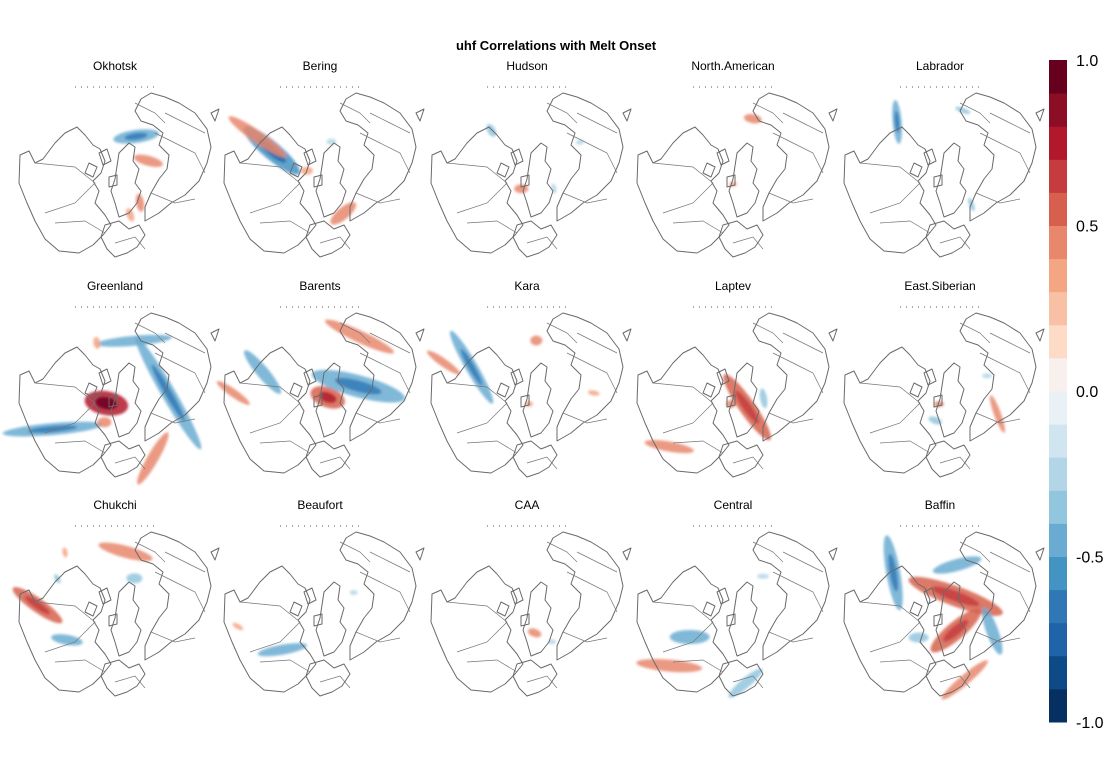 This screenshot has height=774, width=1113. What do you see at coordinates (114, 505) in the screenshot?
I see `panel-label: Chukchi` at bounding box center [114, 505].